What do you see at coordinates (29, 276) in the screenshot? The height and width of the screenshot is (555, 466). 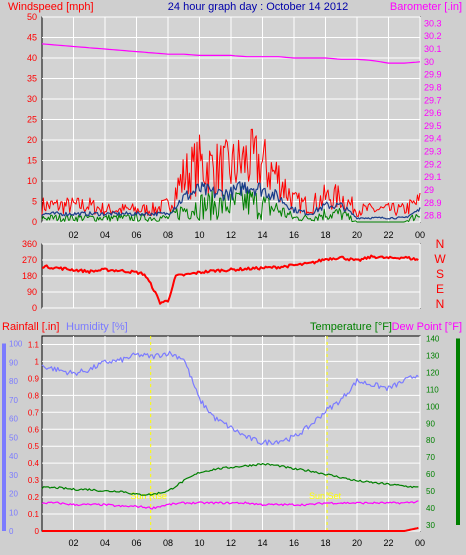 I see `direction-y-tick-label: 180` at bounding box center [29, 276].